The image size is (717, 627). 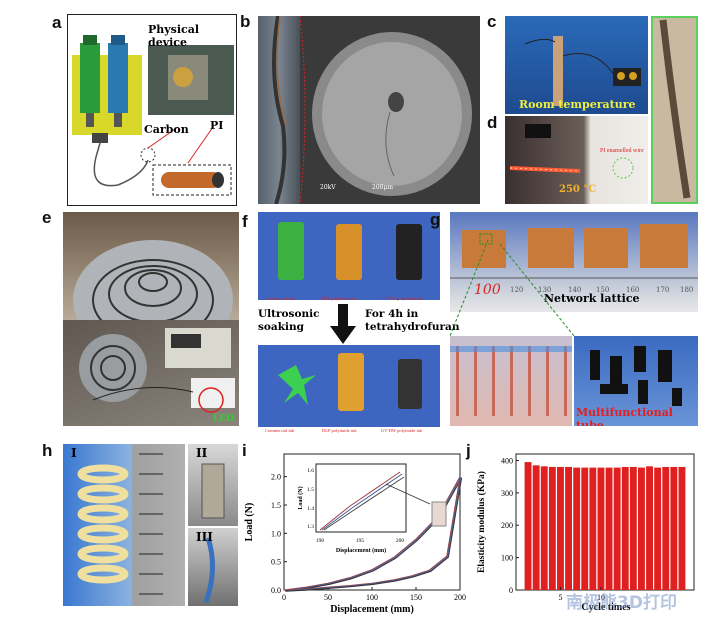 What do you see at coordinates (603, 290) in the screenshot?
I see `ruler-150: 150` at bounding box center [603, 290].